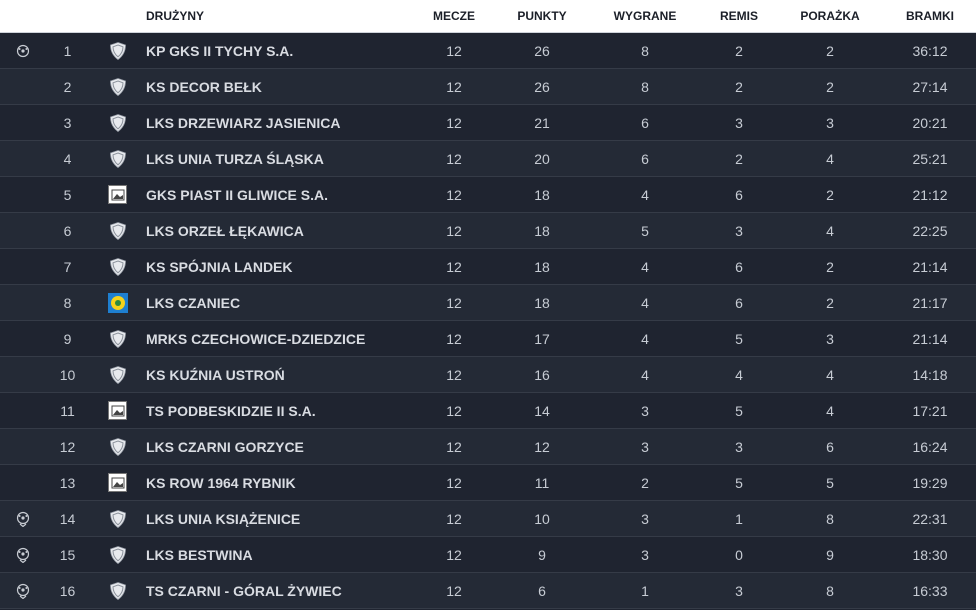 This screenshot has width=976, height=610. Describe the element at coordinates (220, 50) in the screenshot. I see `row-team-name: KP GKS II TYCHY S.A.` at that location.